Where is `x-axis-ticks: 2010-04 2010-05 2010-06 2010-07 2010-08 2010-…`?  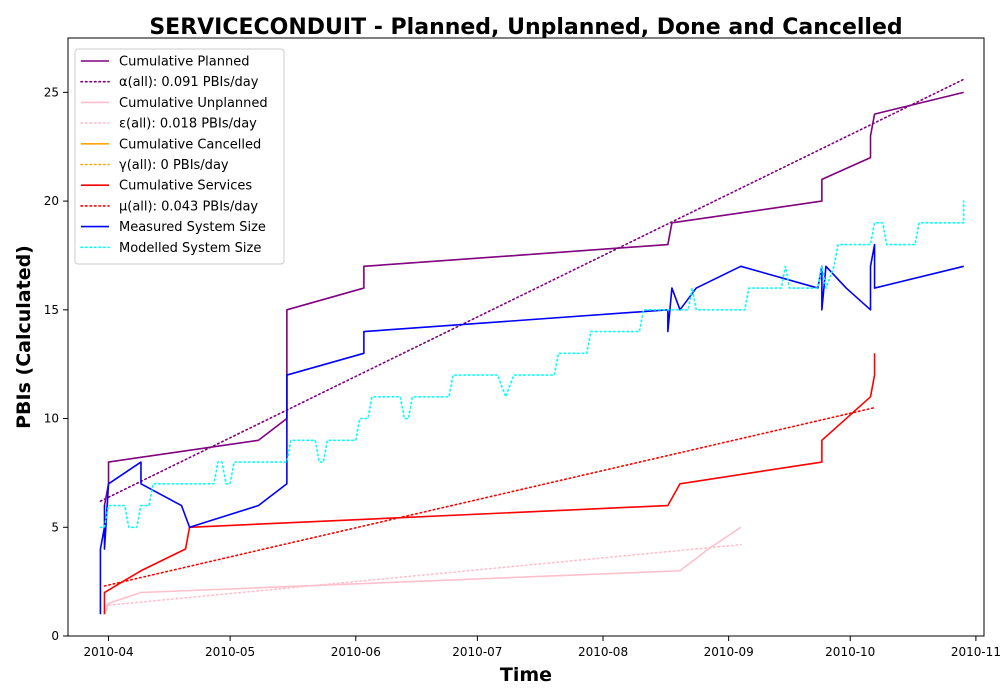
x-axis-ticks: 2010-04 2010-05 2010-06 2010-07 2010-08 2010-… is located at coordinates (541, 647).